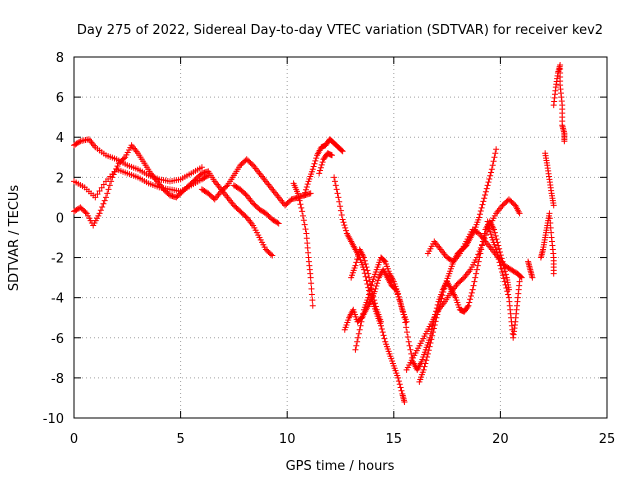 This screenshot has height=485, width=640. I want to click on y-tick-label: 8, so click(60, 58).